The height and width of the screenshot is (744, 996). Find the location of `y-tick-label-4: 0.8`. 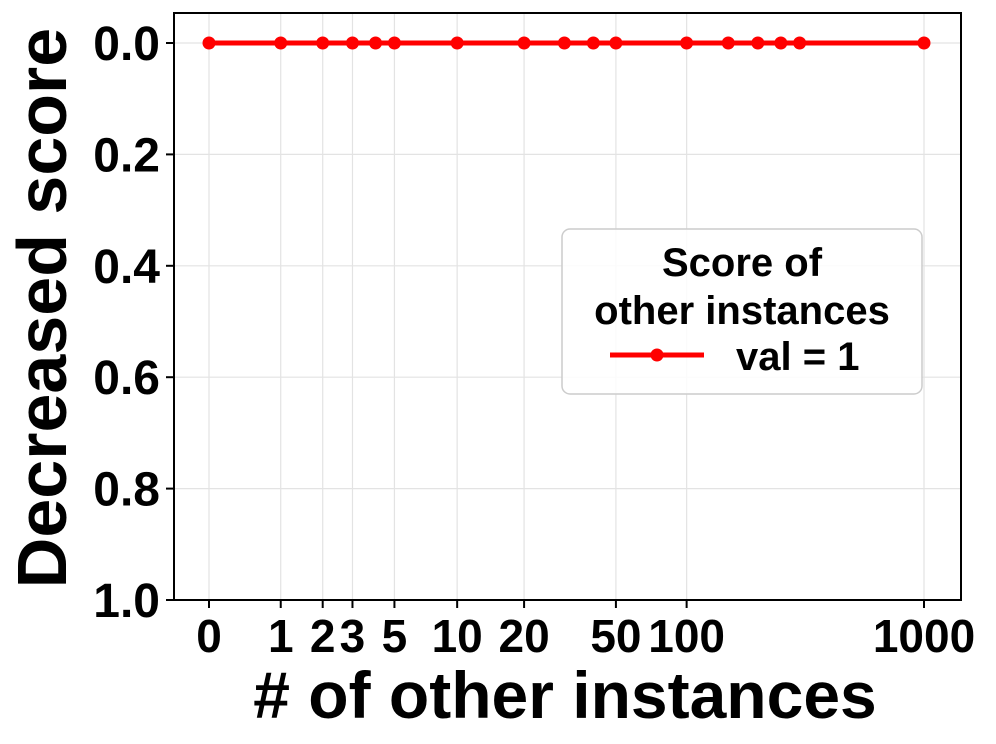

y-tick-label-4: 0.8 is located at coordinates (126, 490).